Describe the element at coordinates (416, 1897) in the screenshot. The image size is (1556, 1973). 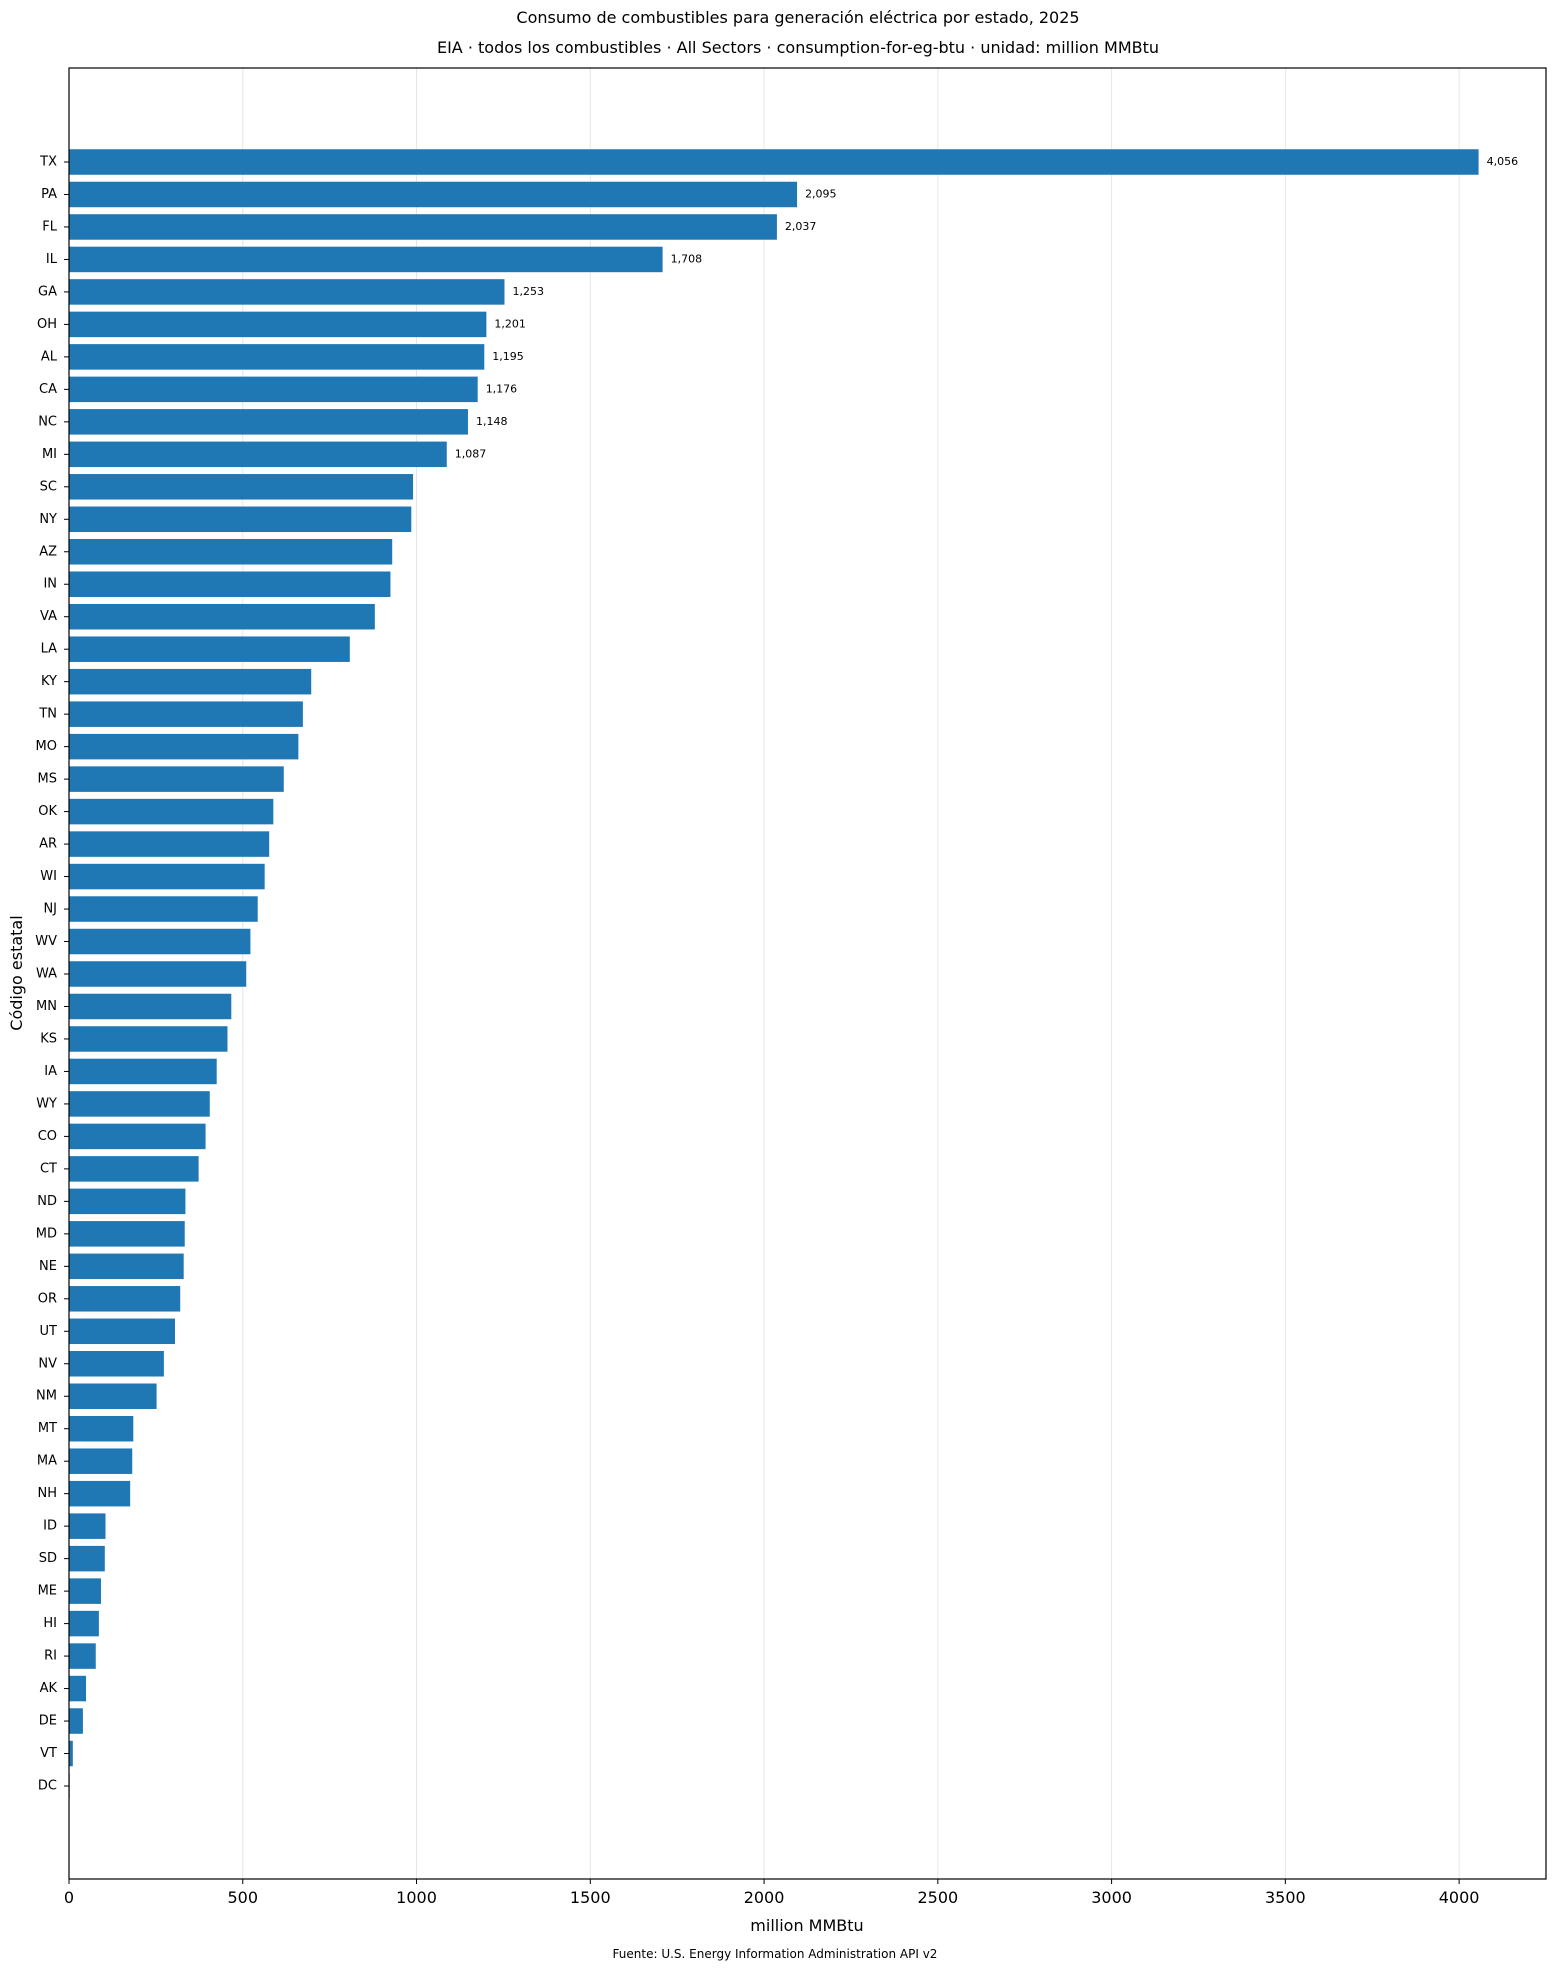
I see `x-tick-label: 1000` at that location.